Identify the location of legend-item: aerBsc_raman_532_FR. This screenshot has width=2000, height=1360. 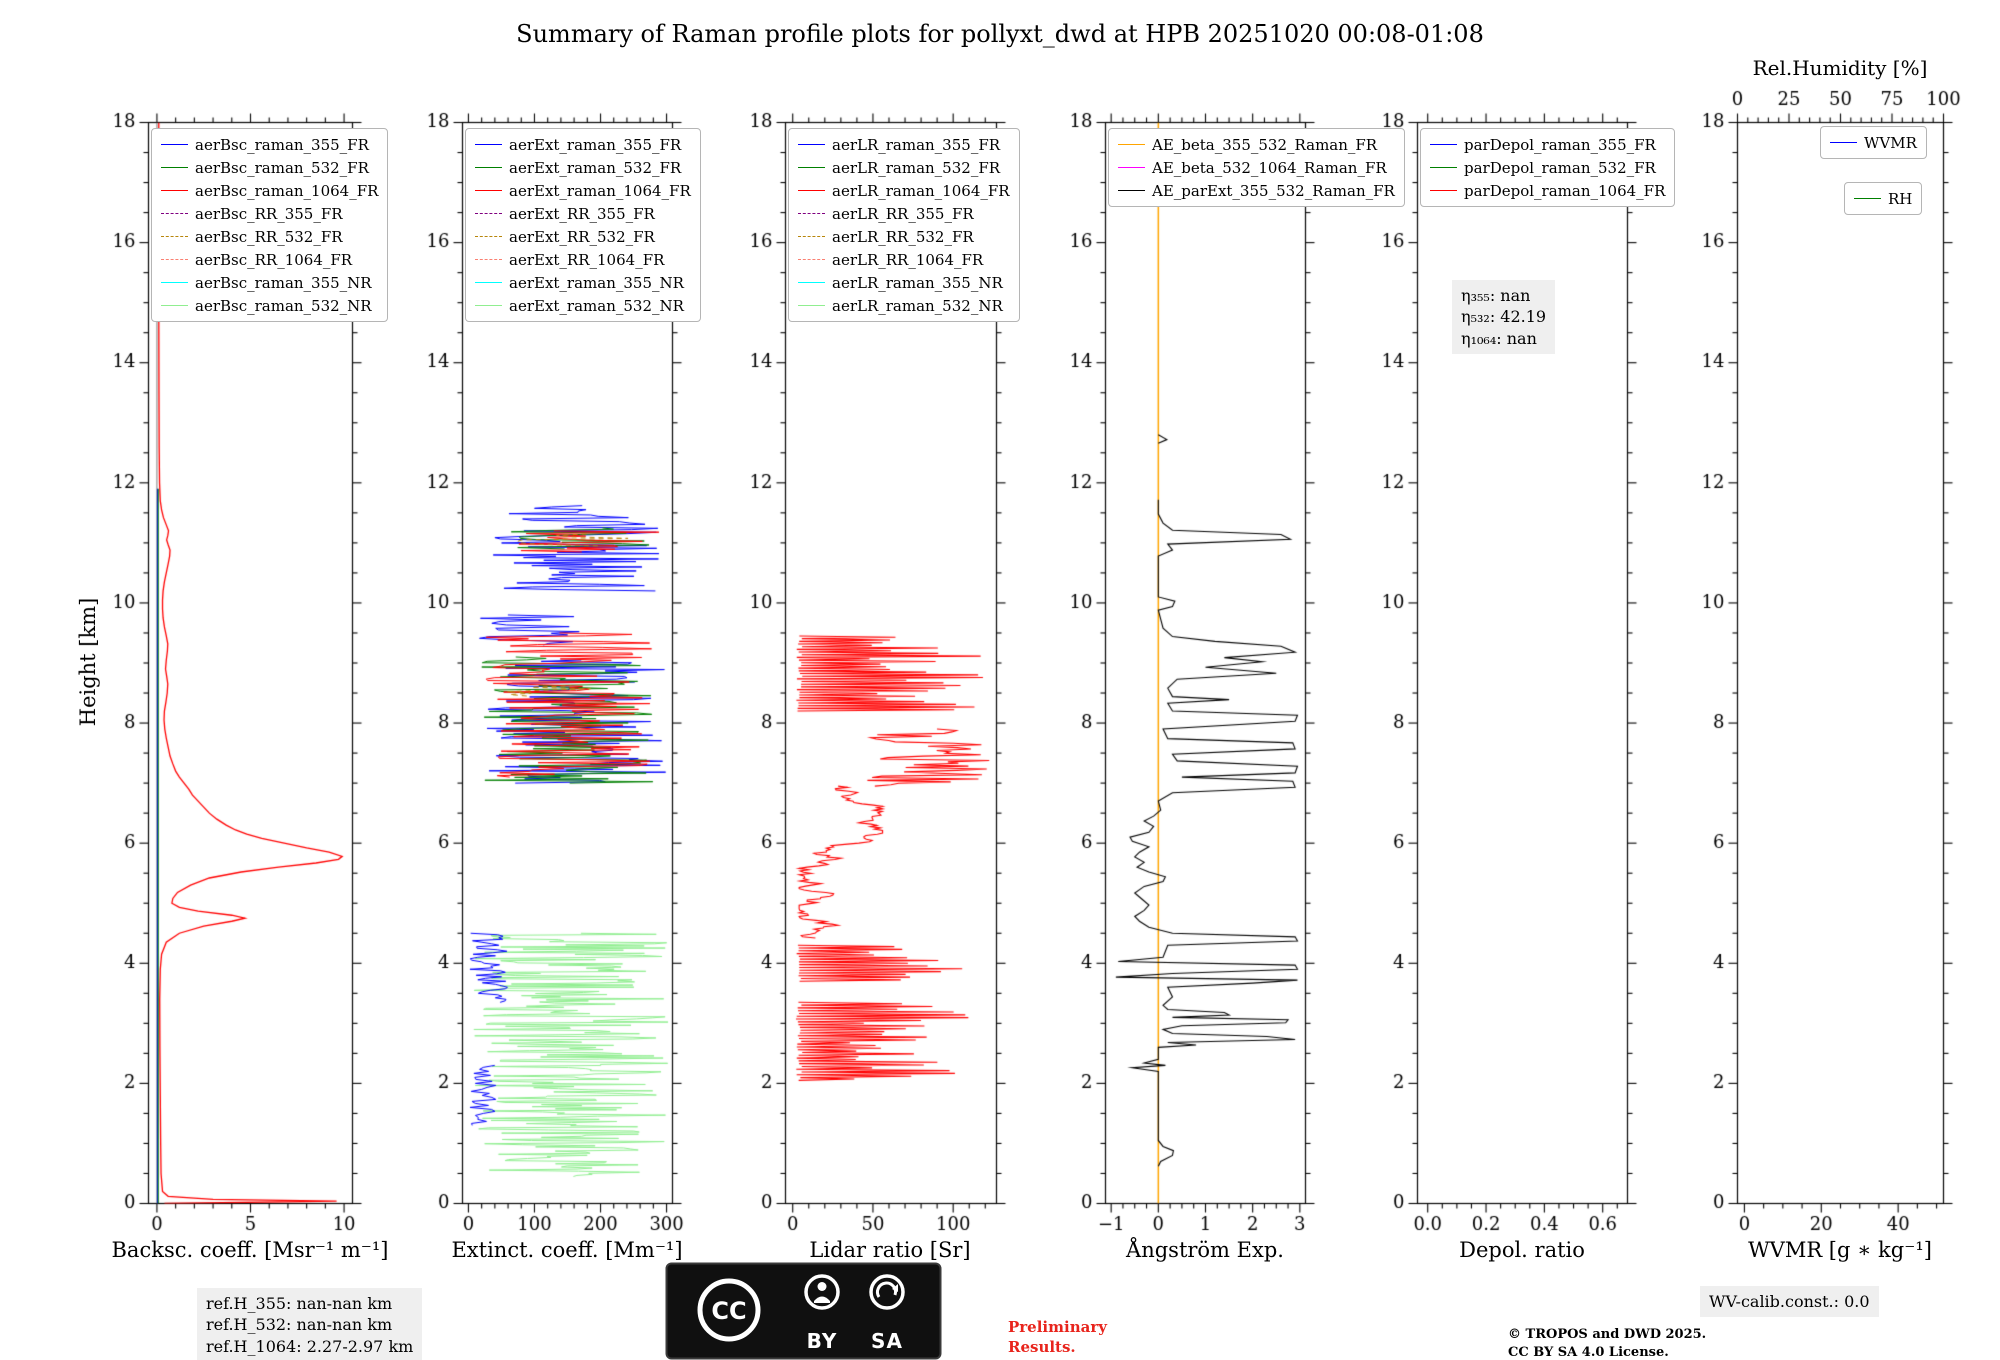
(269, 167).